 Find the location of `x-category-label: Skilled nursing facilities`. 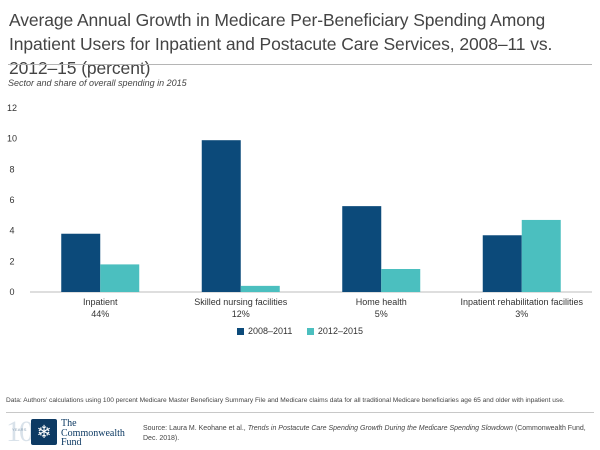

x-category-label: Skilled nursing facilities is located at coordinates (241, 302).